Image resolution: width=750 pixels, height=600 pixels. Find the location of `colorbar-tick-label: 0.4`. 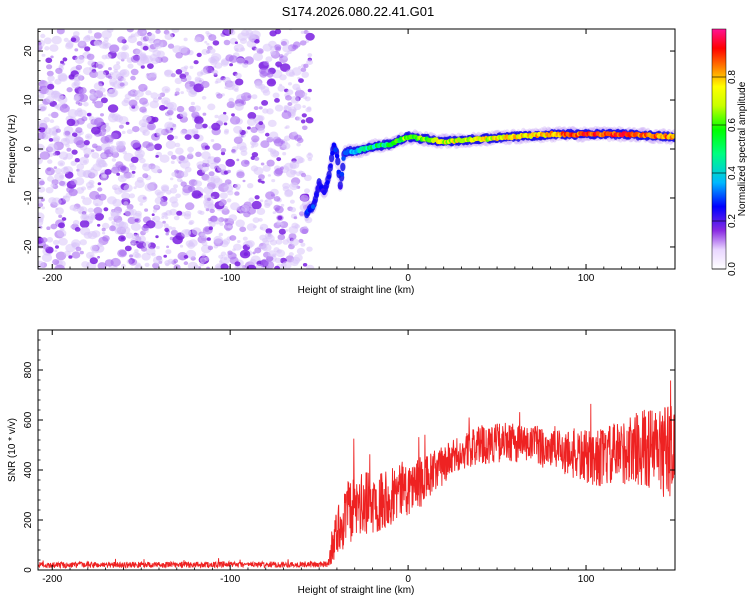

colorbar-tick-label: 0.4 is located at coordinates (732, 173).